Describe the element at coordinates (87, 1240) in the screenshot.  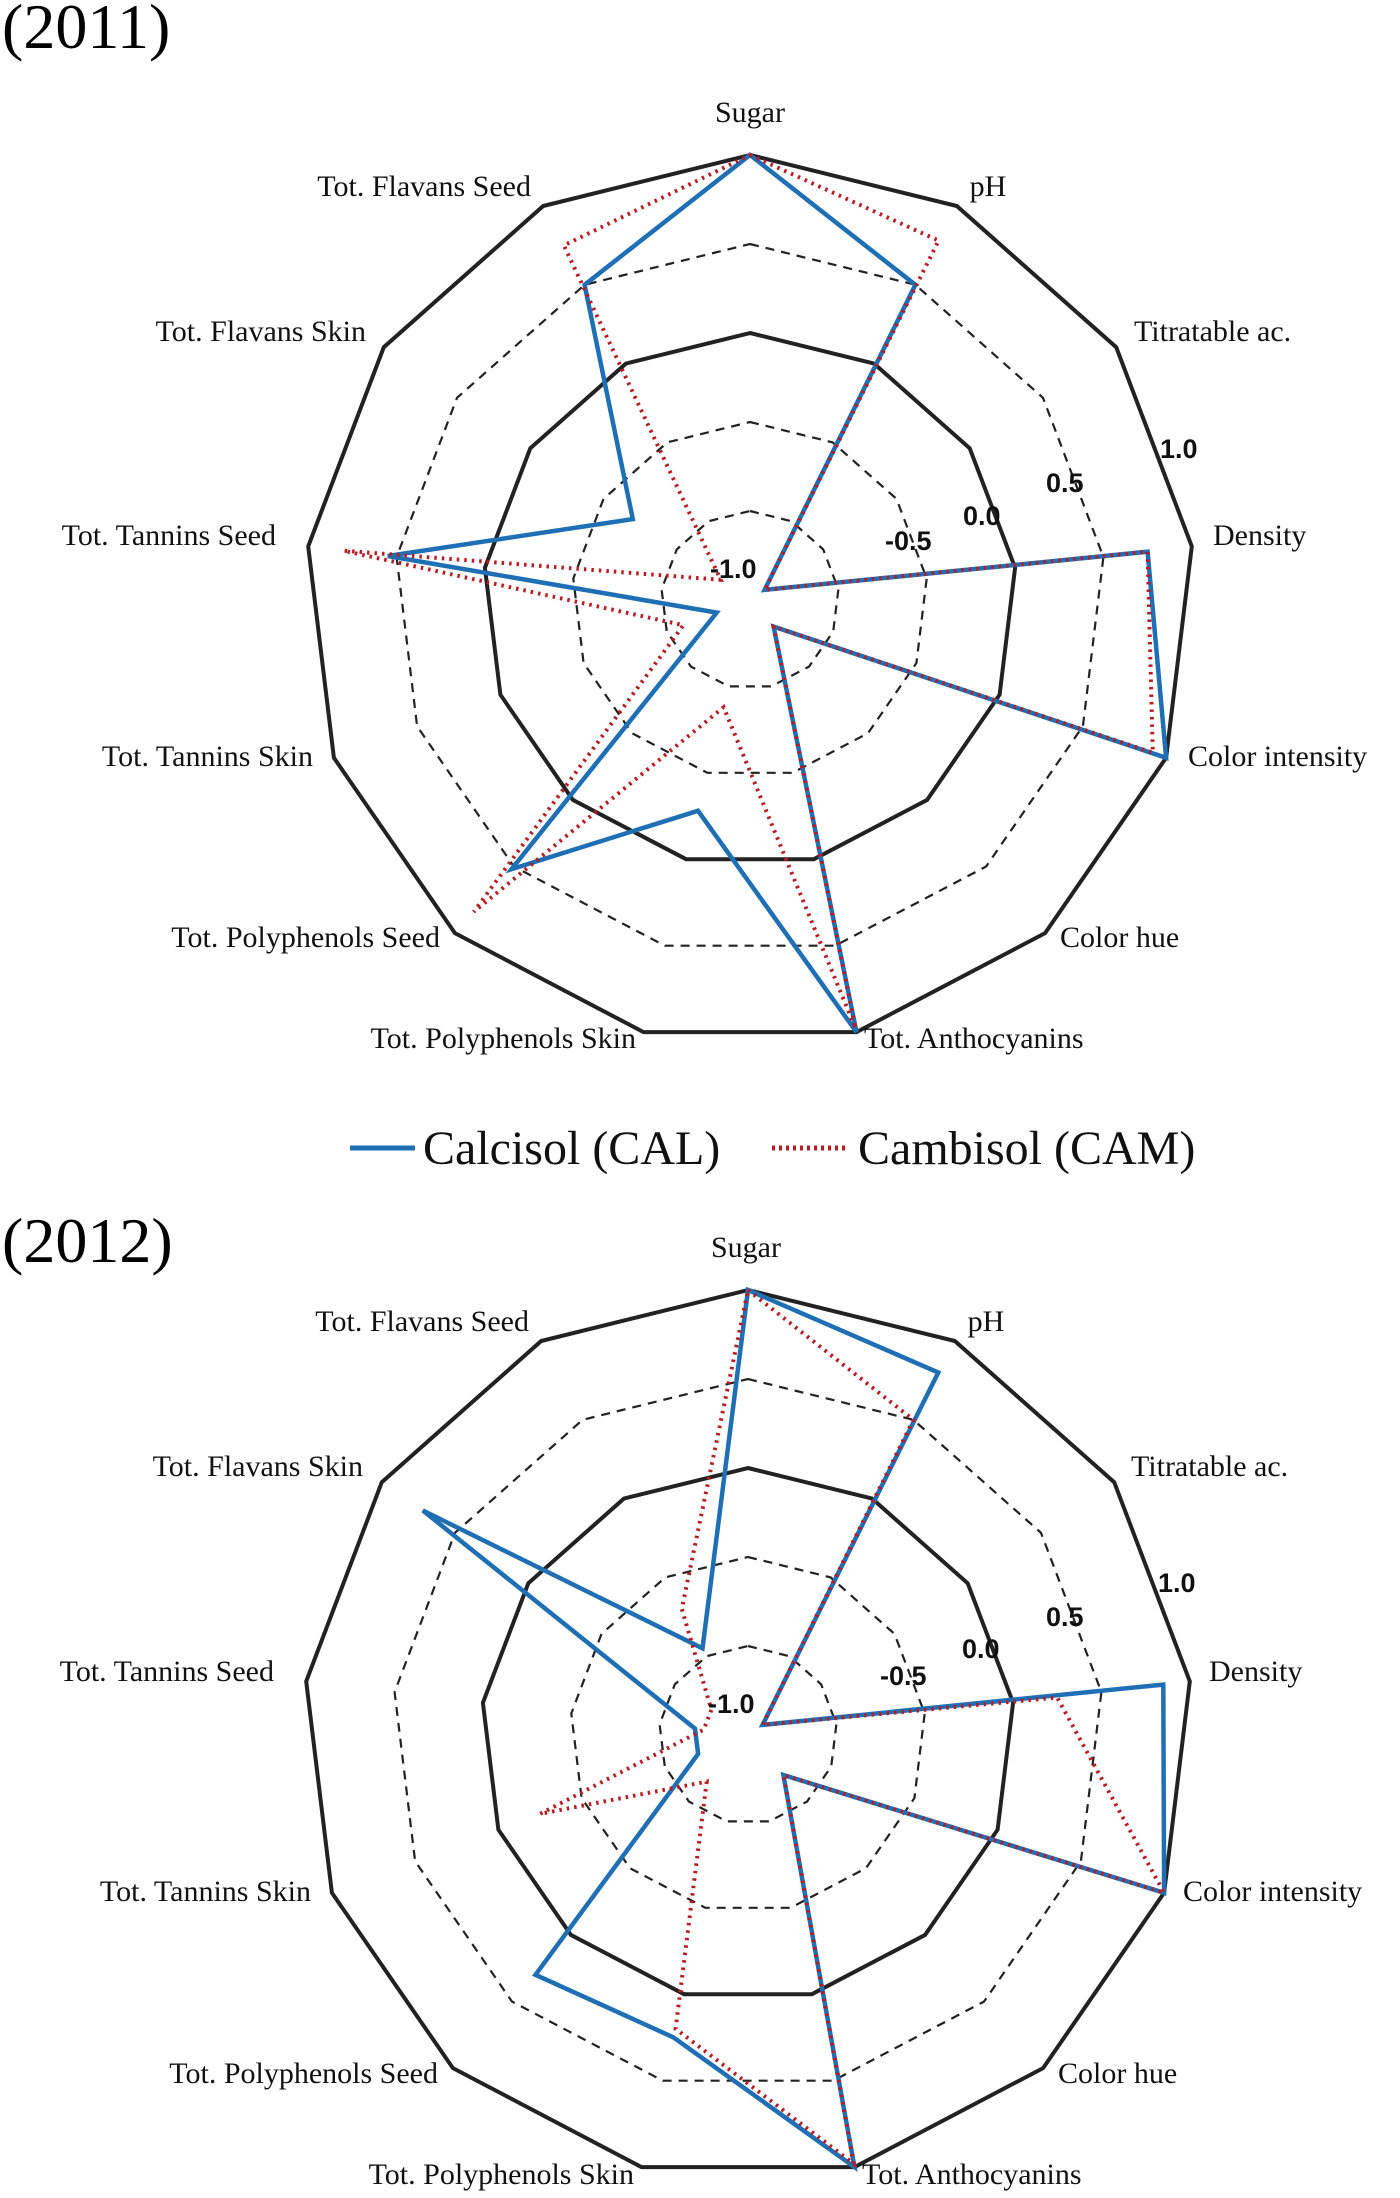
I see `chart-title-2012: (2012)` at that location.